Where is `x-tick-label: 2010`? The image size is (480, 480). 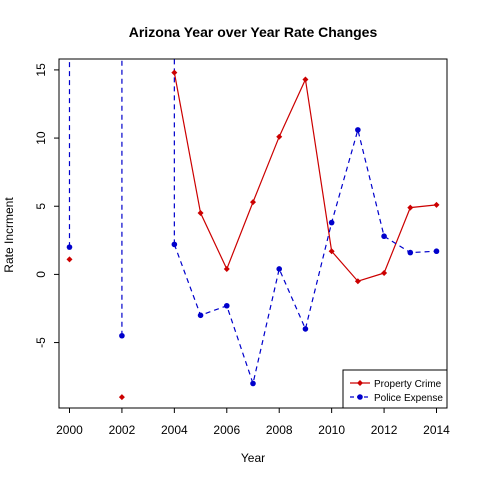 x-tick-label: 2010 is located at coordinates (331, 430).